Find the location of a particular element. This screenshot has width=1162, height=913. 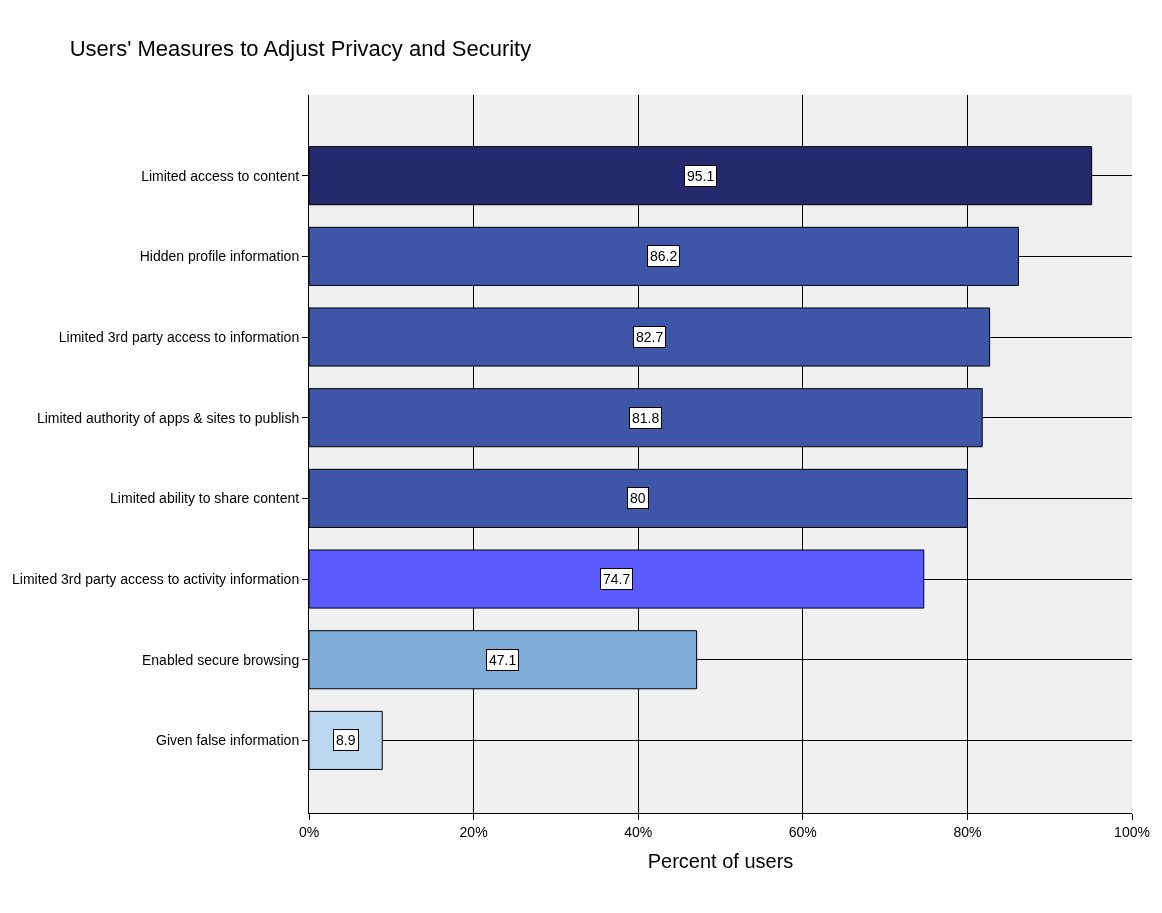

data-label: 74.7 is located at coordinates (617, 579).